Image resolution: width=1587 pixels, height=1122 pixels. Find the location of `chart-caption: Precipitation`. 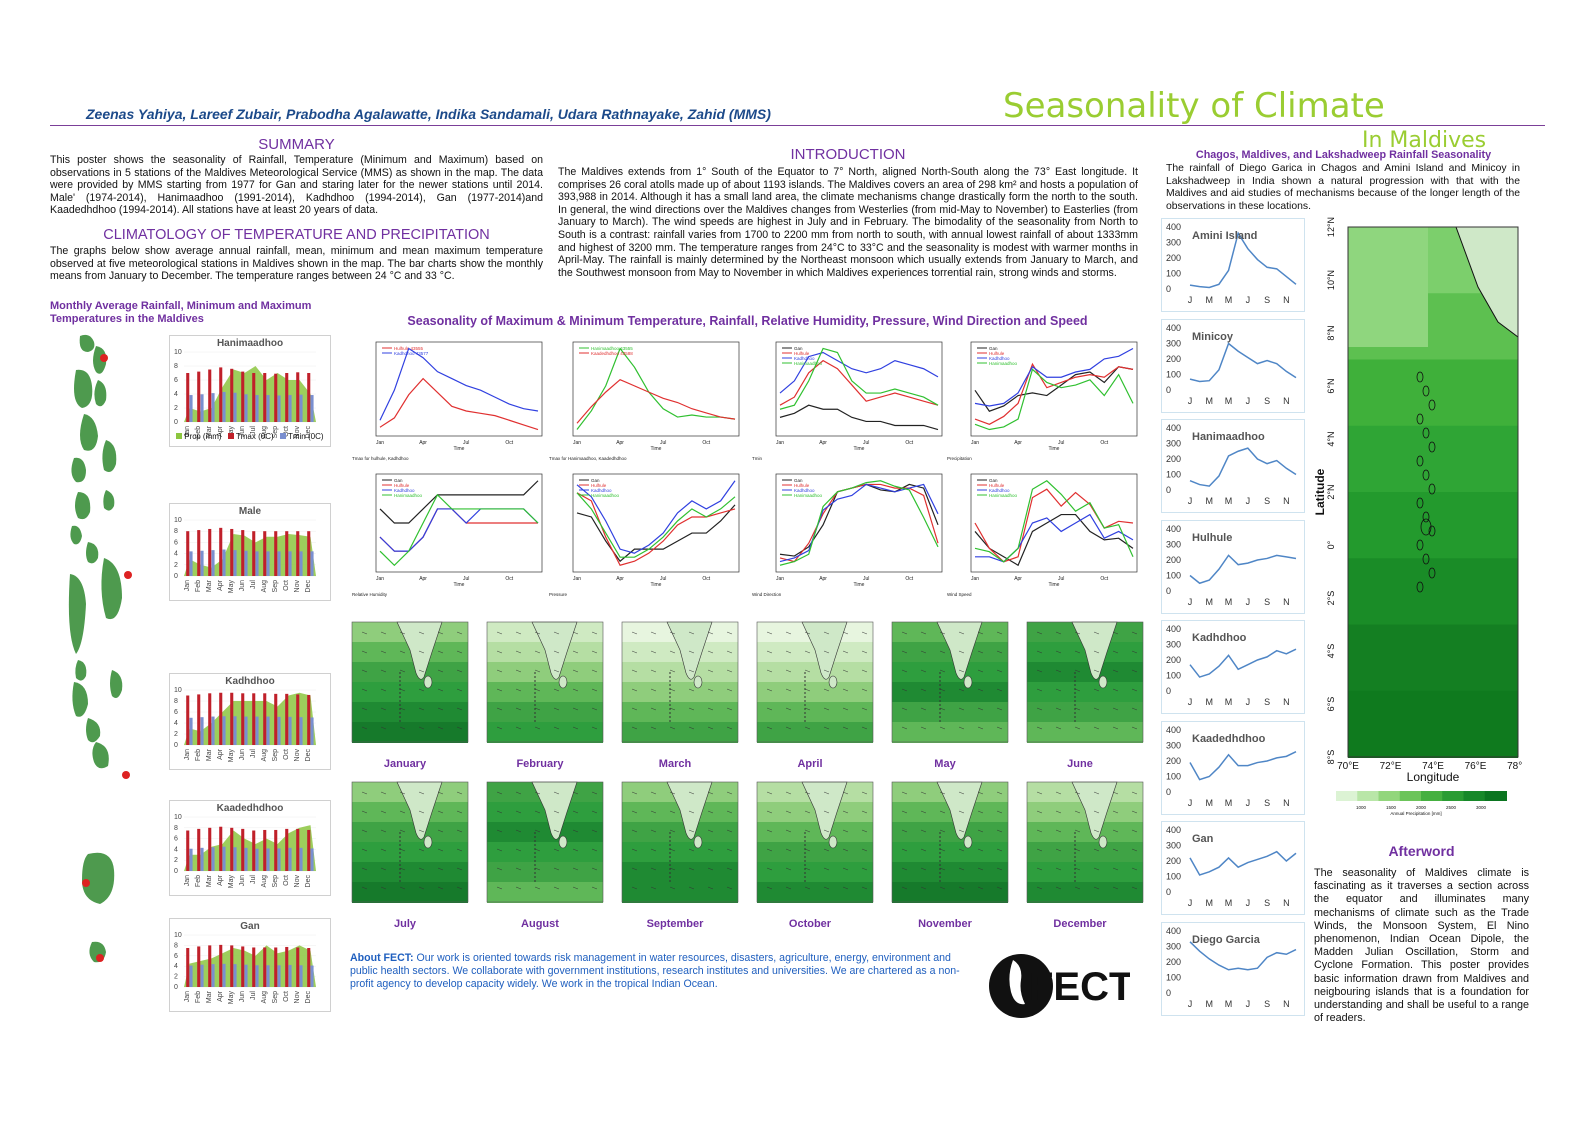

chart-caption: Precipitation is located at coordinates (959, 458).